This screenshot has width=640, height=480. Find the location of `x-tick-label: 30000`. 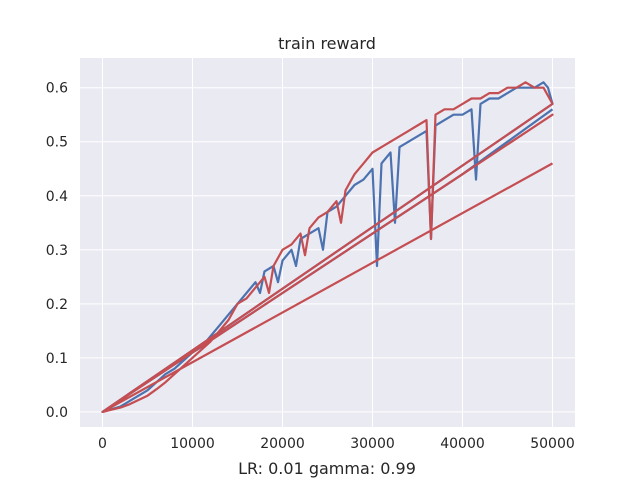

x-tick-label: 30000 is located at coordinates (372, 444).